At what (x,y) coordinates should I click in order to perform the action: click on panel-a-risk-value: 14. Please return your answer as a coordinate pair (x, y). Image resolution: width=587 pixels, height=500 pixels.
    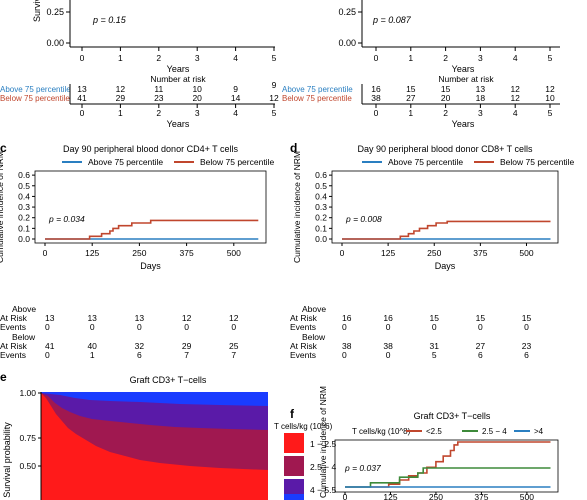
    Looking at the image, I should click on (236, 98).